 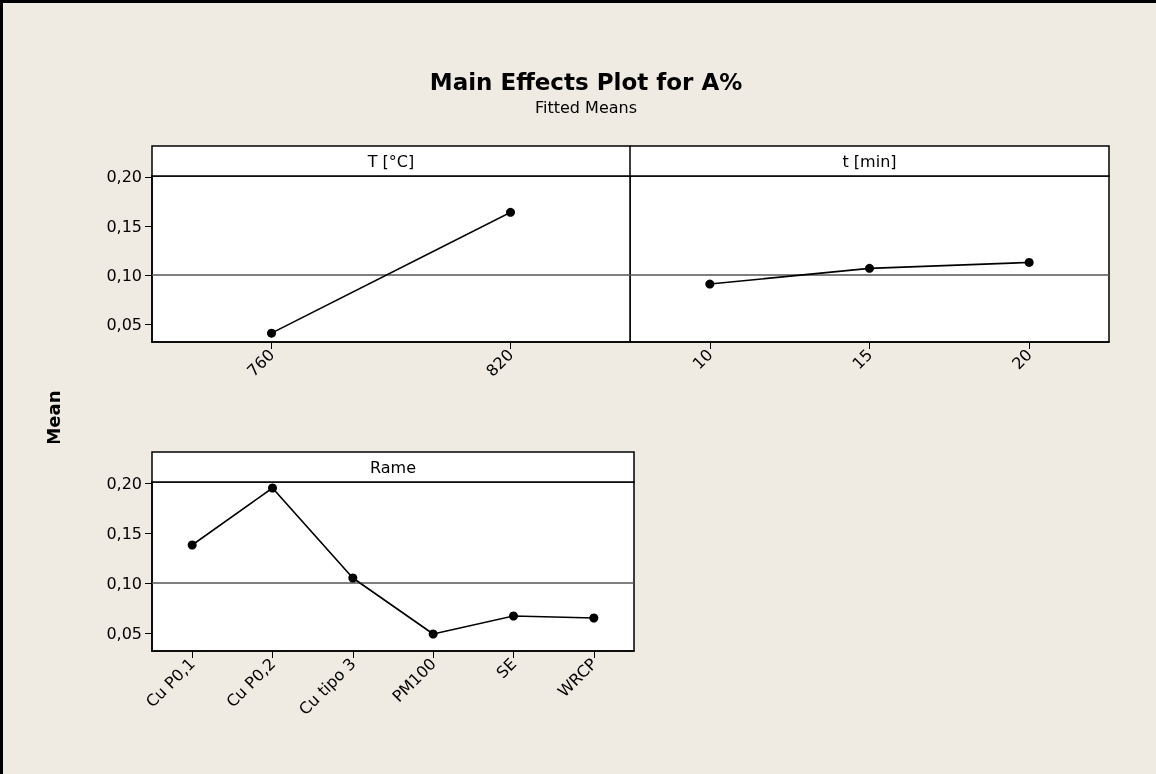 I want to click on chart-title: Main Effects Plot for A%, so click(x=586, y=81).